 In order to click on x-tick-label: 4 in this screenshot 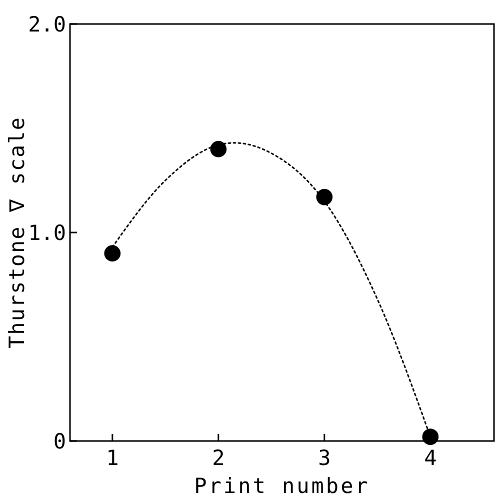, I will do `click(430, 458)`.